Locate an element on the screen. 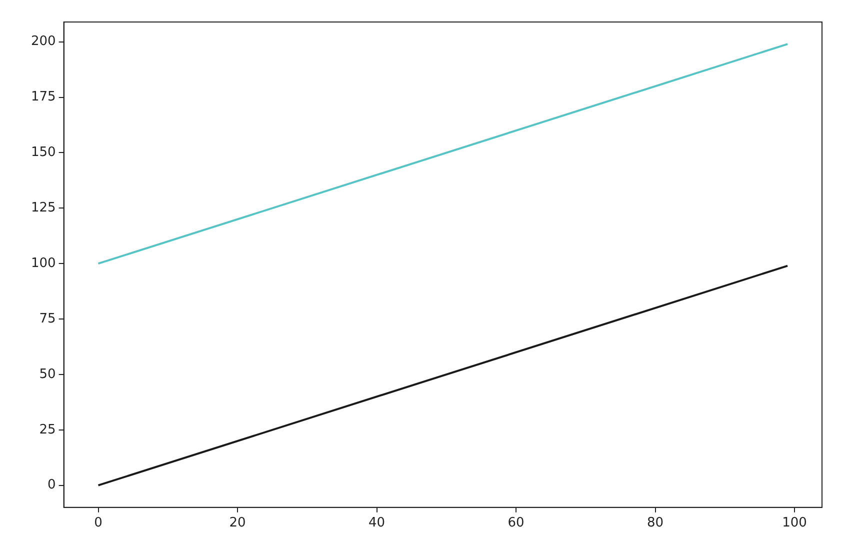  y-tick-label: 150 is located at coordinates (43, 152).